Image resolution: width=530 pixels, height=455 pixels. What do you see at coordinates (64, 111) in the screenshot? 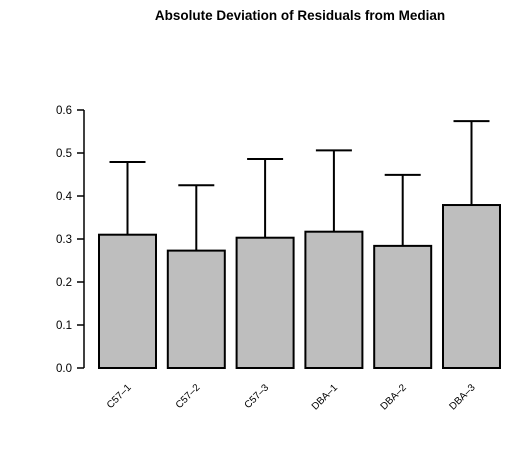
I see `y-tick-label: 0.6` at bounding box center [64, 111].